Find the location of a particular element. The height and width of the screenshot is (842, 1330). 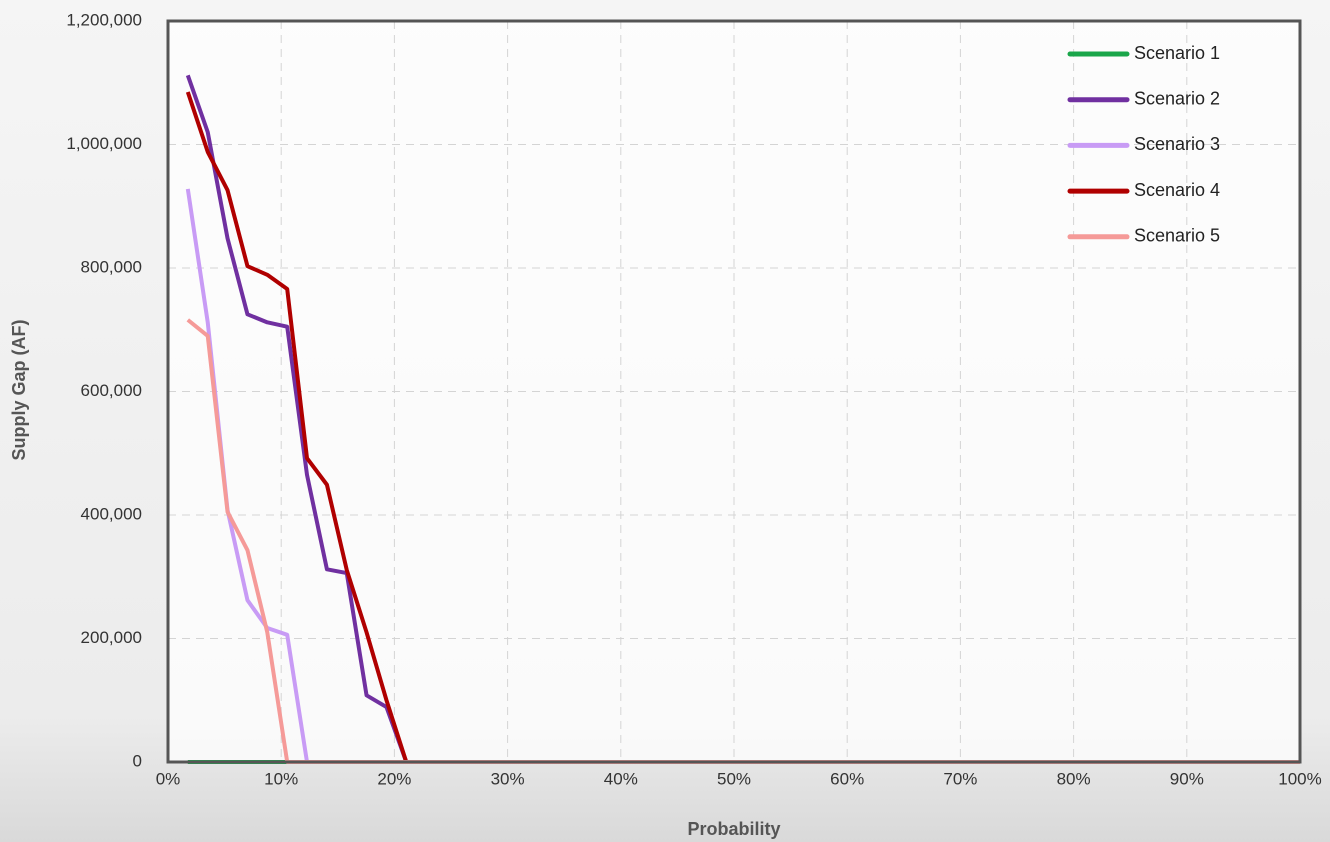

x-tick-label: 20% is located at coordinates (394, 778).